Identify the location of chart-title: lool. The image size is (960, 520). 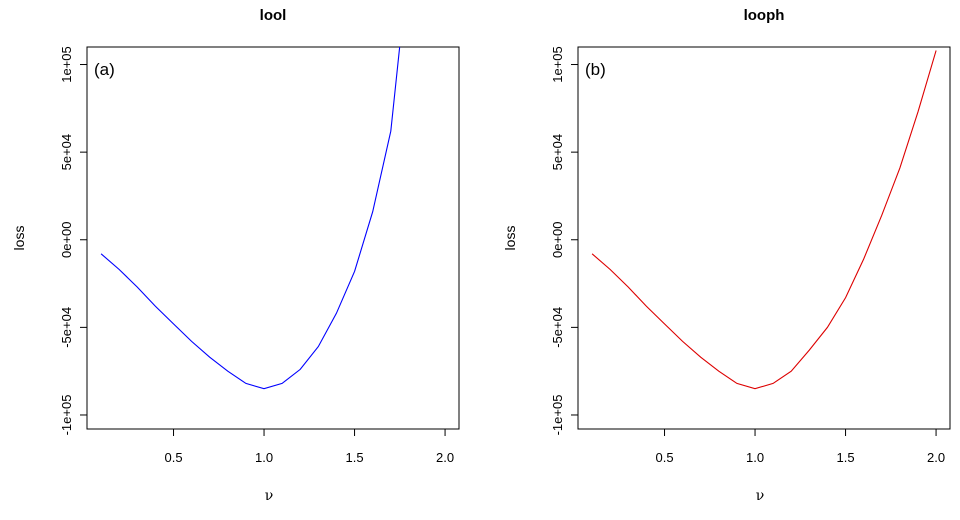
(273, 15).